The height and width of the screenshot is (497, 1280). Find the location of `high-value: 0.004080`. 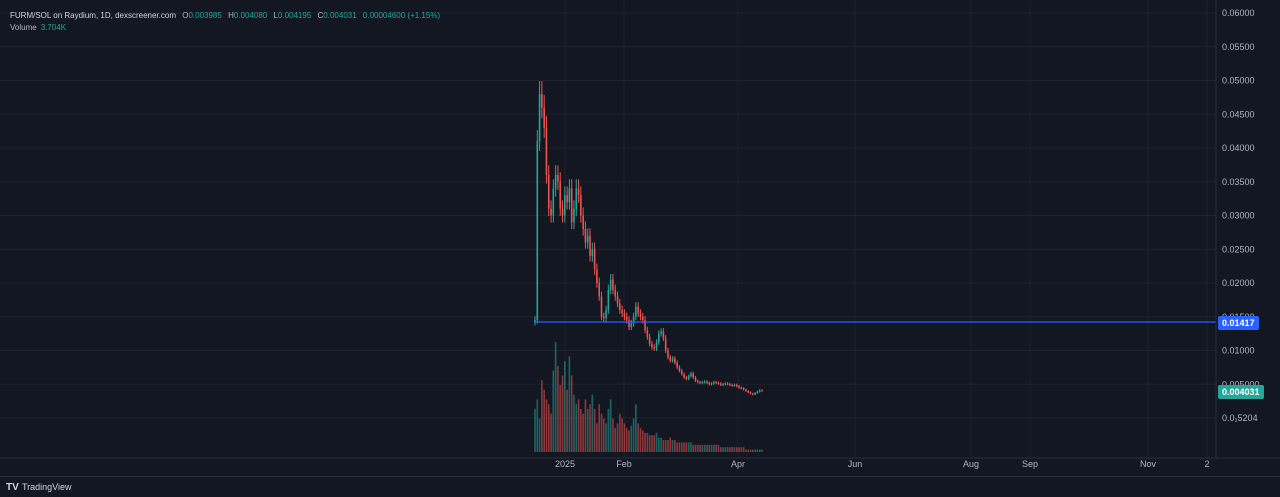

high-value: 0.004080 is located at coordinates (250, 15).